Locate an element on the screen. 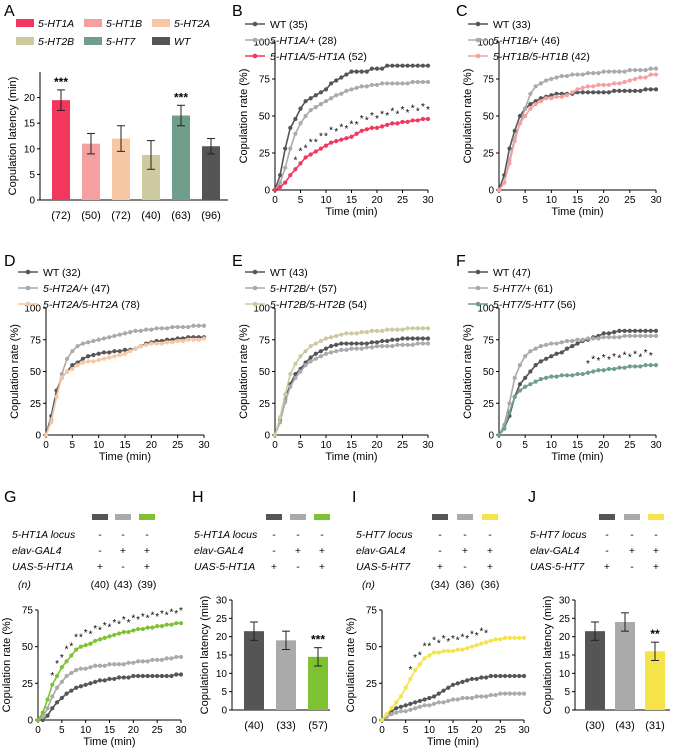  panel-d-ytick-label: 0 is located at coordinates (38, 436).